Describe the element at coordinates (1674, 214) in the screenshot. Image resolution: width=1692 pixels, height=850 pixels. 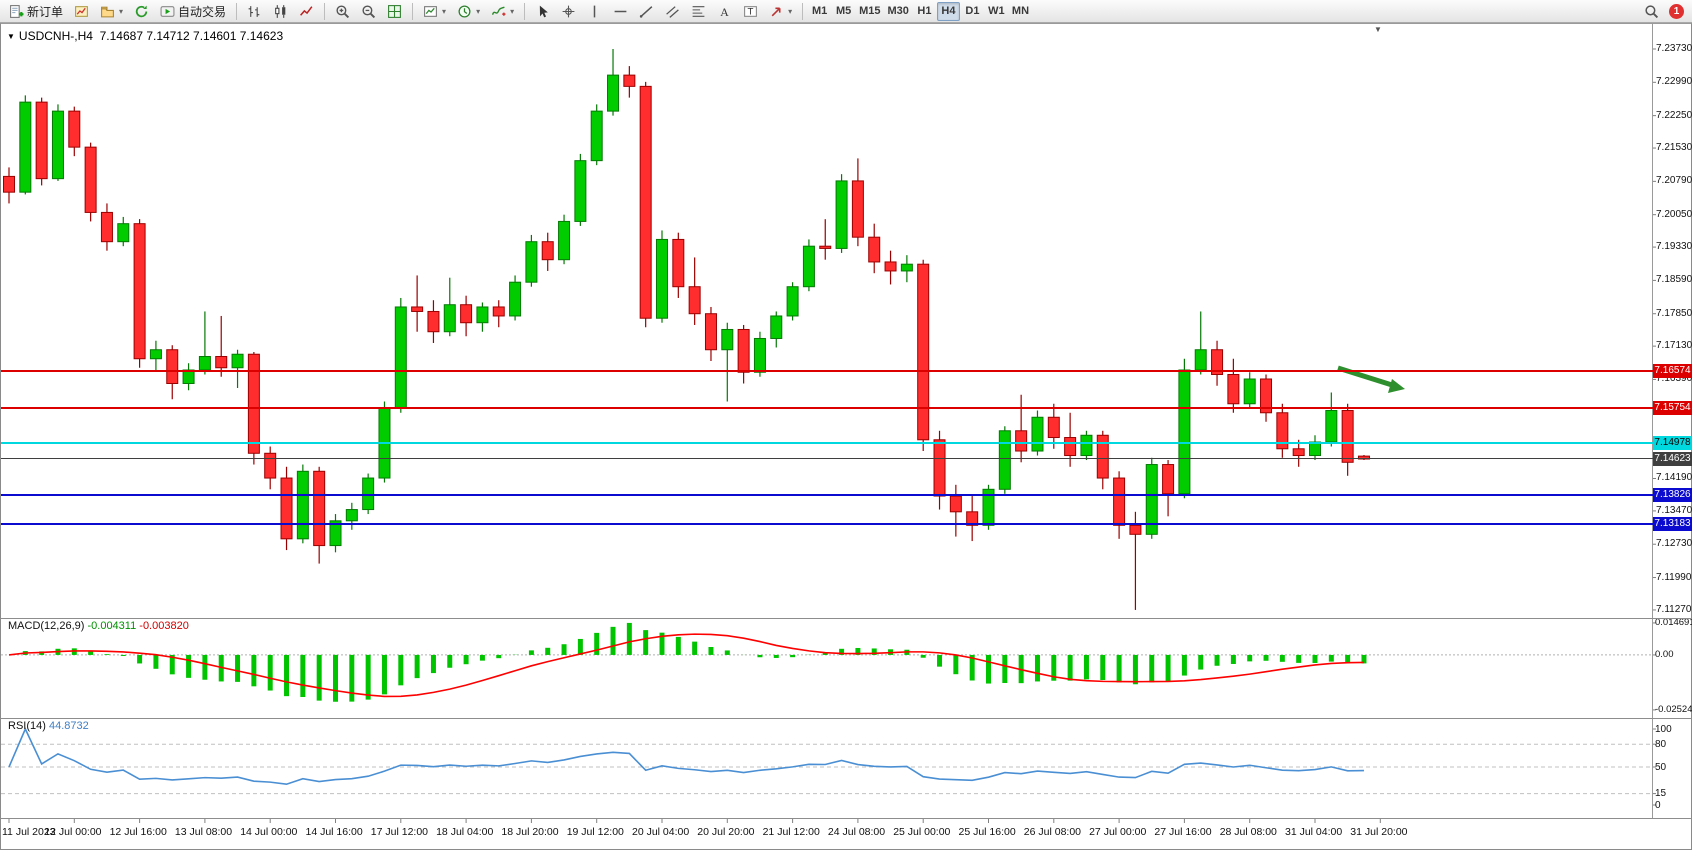
I see `price-scale-label: 7.20050` at that location.